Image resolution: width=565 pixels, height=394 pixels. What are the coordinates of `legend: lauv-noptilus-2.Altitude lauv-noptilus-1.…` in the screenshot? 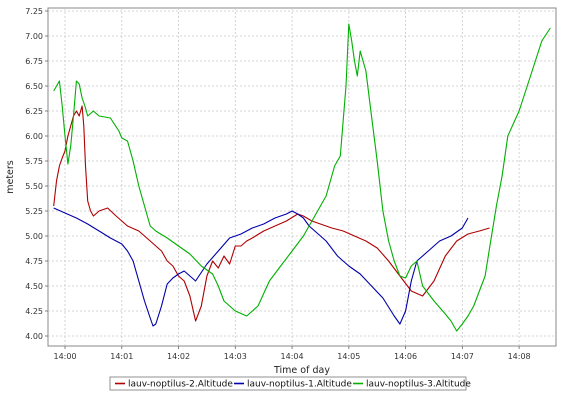 It's located at (290, 383).